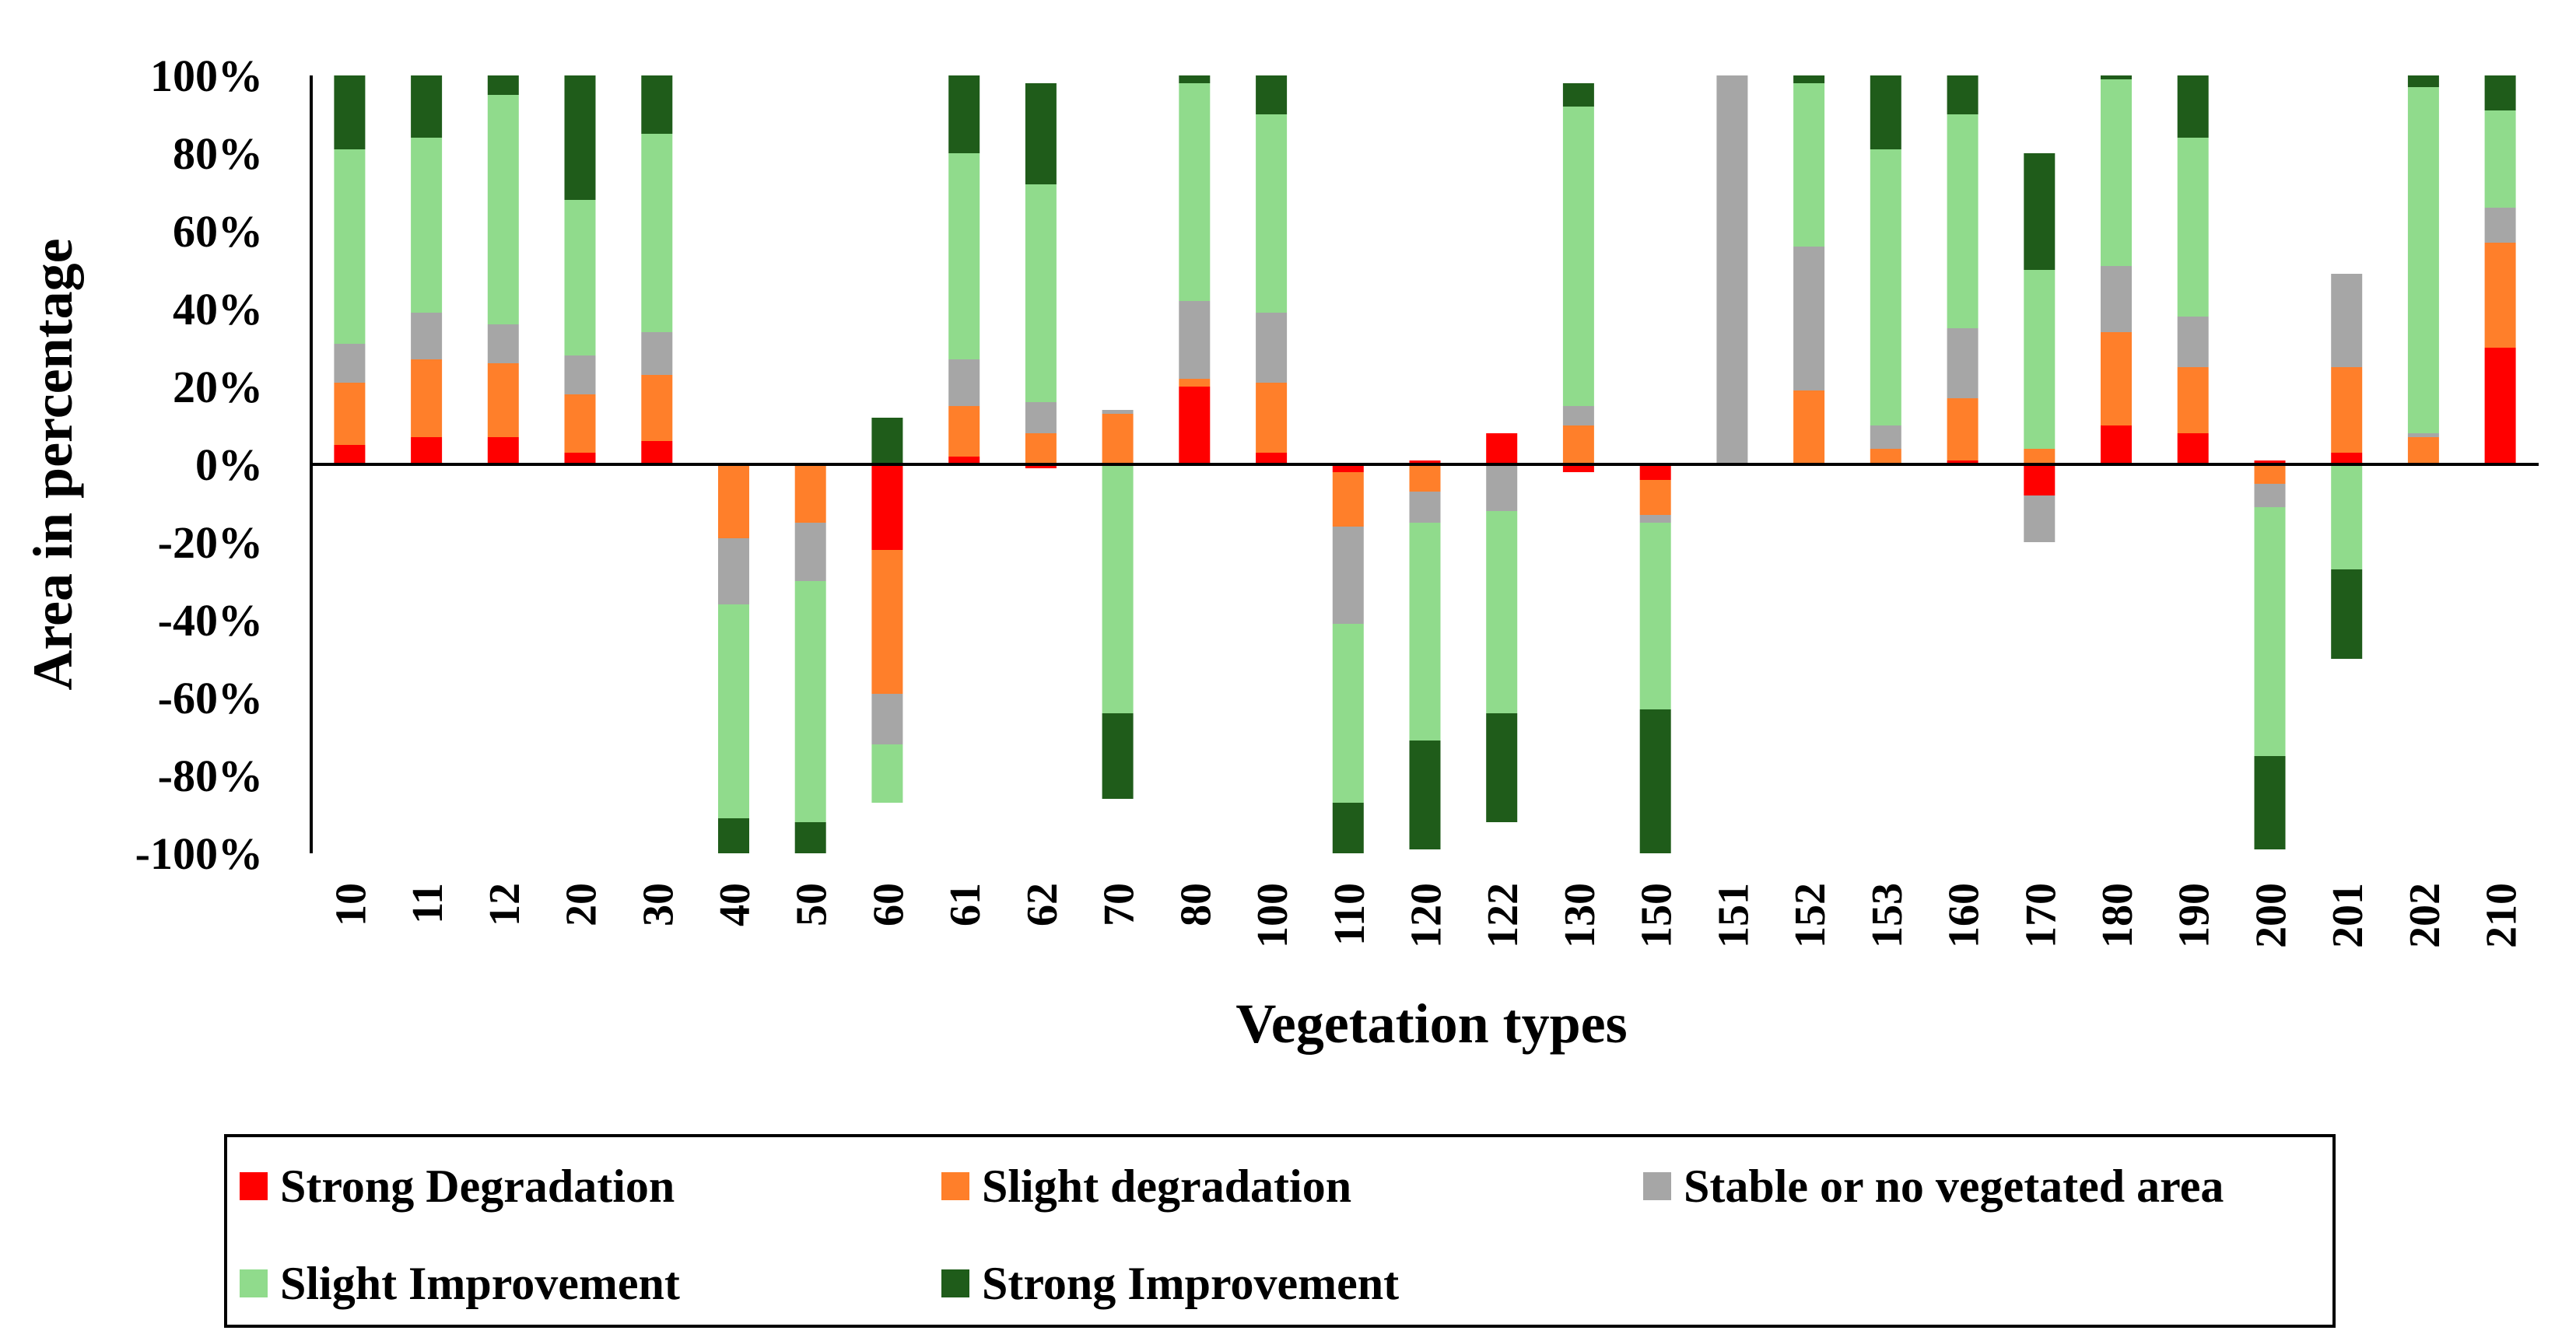 The width and height of the screenshot is (2576, 1341). Describe the element at coordinates (199, 854) in the screenshot. I see `y-tick-label: -100%` at that location.